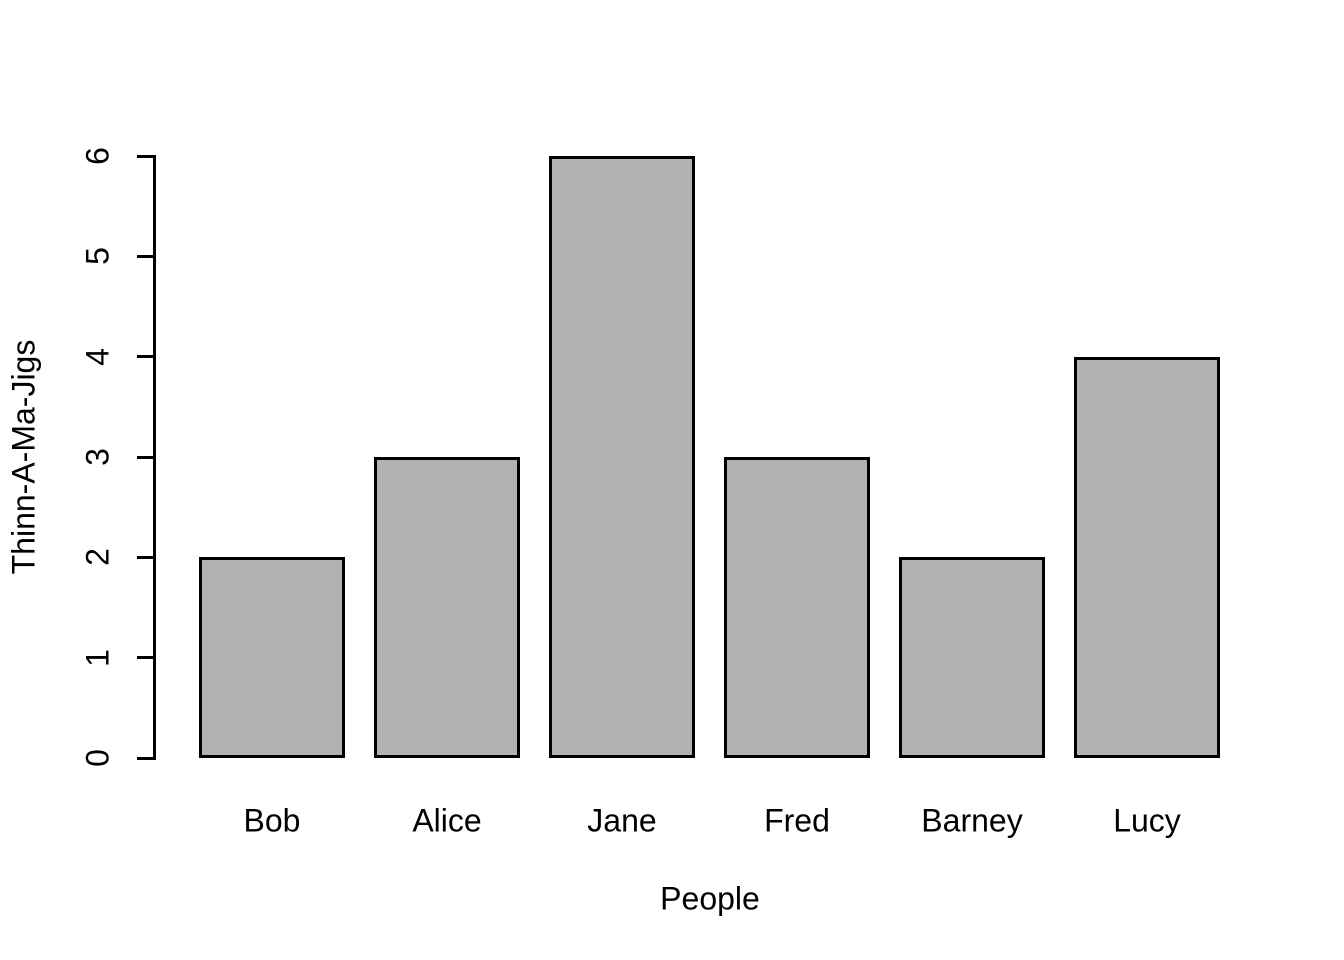 Image resolution: width=1344 pixels, height=960 pixels. I want to click on y-tick-label: 1, so click(97, 657).